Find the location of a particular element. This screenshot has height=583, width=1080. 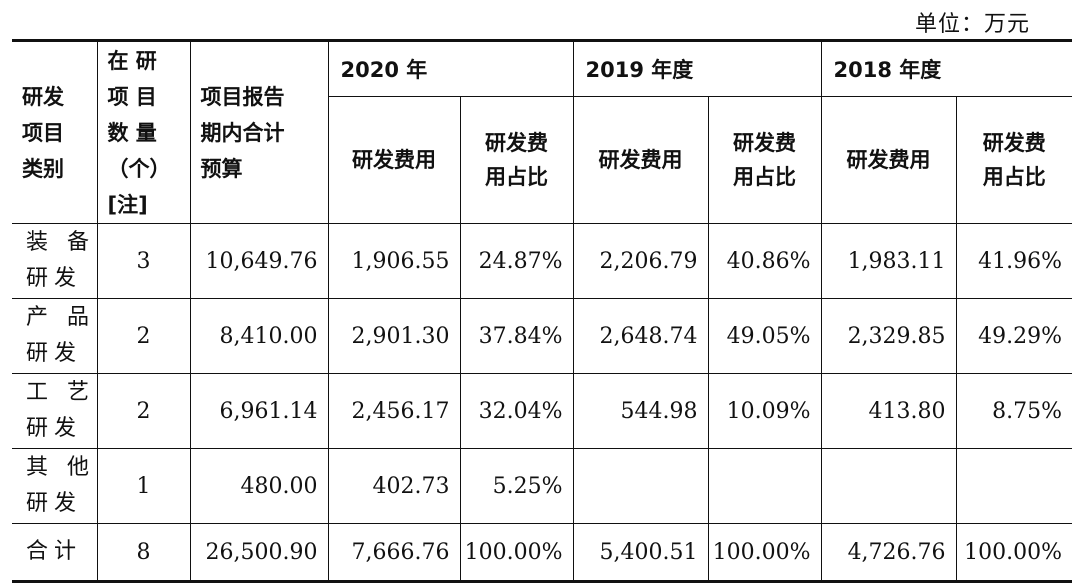

total-expense-2020: 7,666.76 is located at coordinates (394, 552).